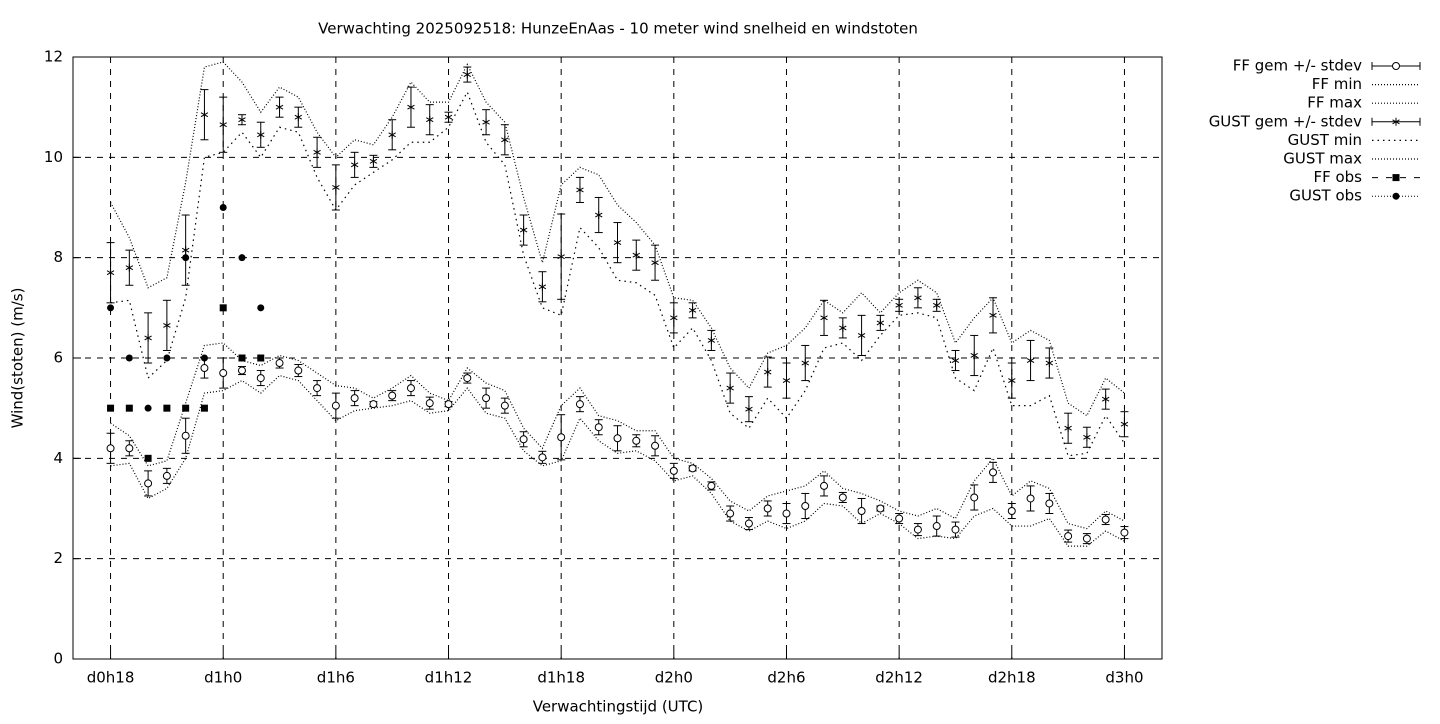 Image resolution: width=1440 pixels, height=724 pixels. I want to click on legend-label: GUST min, so click(1325, 140).